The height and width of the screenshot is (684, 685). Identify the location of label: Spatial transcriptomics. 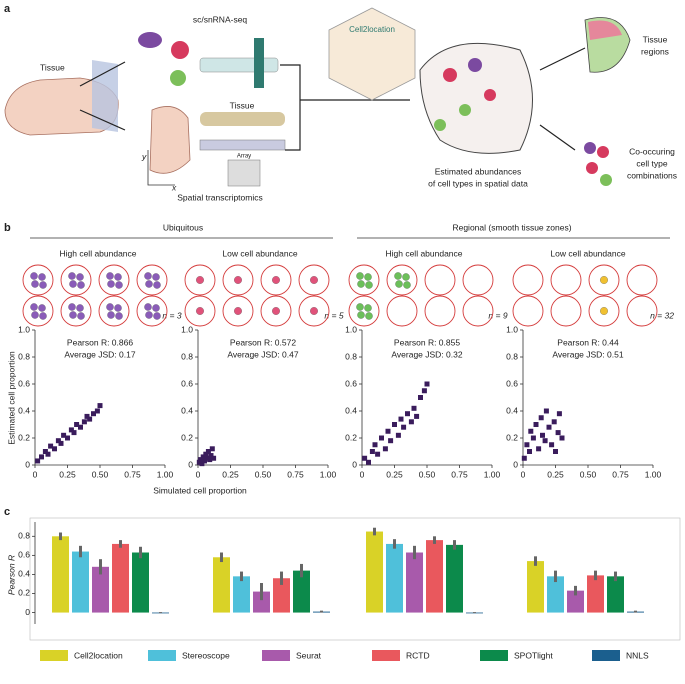
(220, 197).